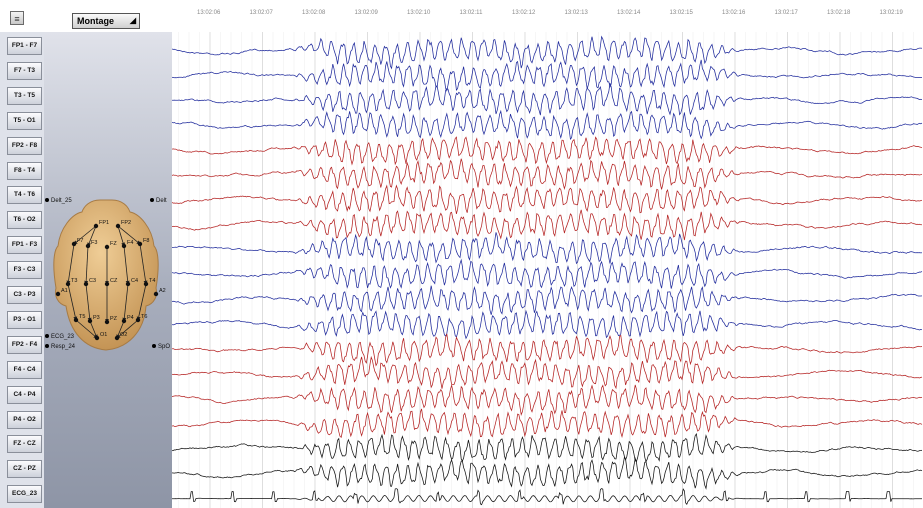 The image size is (923, 508). I want to click on channel-label-button: C3 - P3, so click(24, 295).